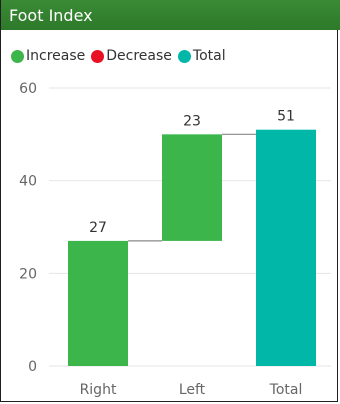 This screenshot has width=340, height=404. I want to click on bar-left, so click(192, 187).